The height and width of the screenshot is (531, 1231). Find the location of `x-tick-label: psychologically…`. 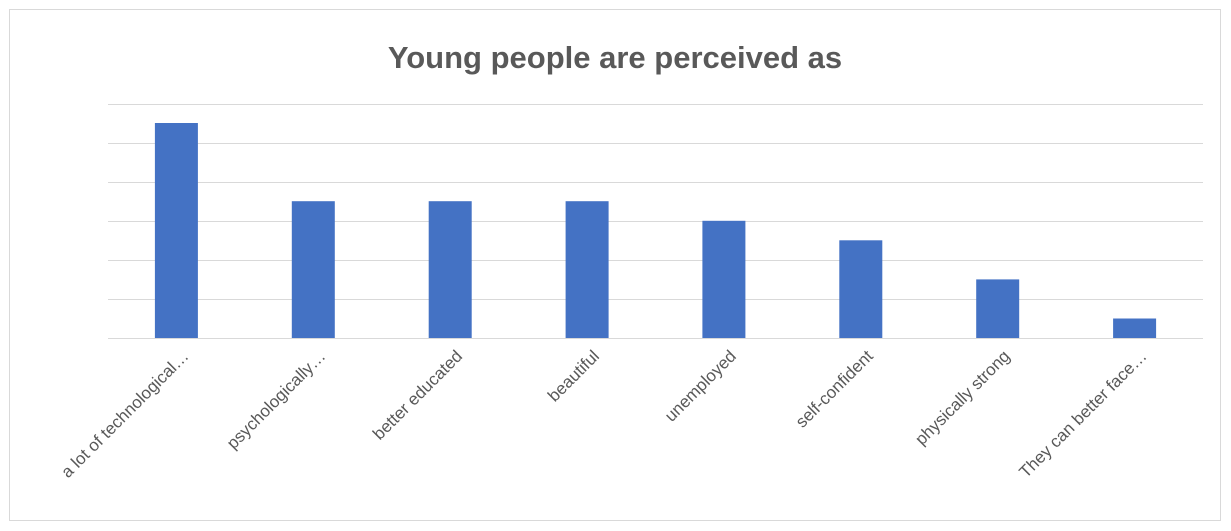

x-tick-label: psychologically… is located at coordinates (276, 400).